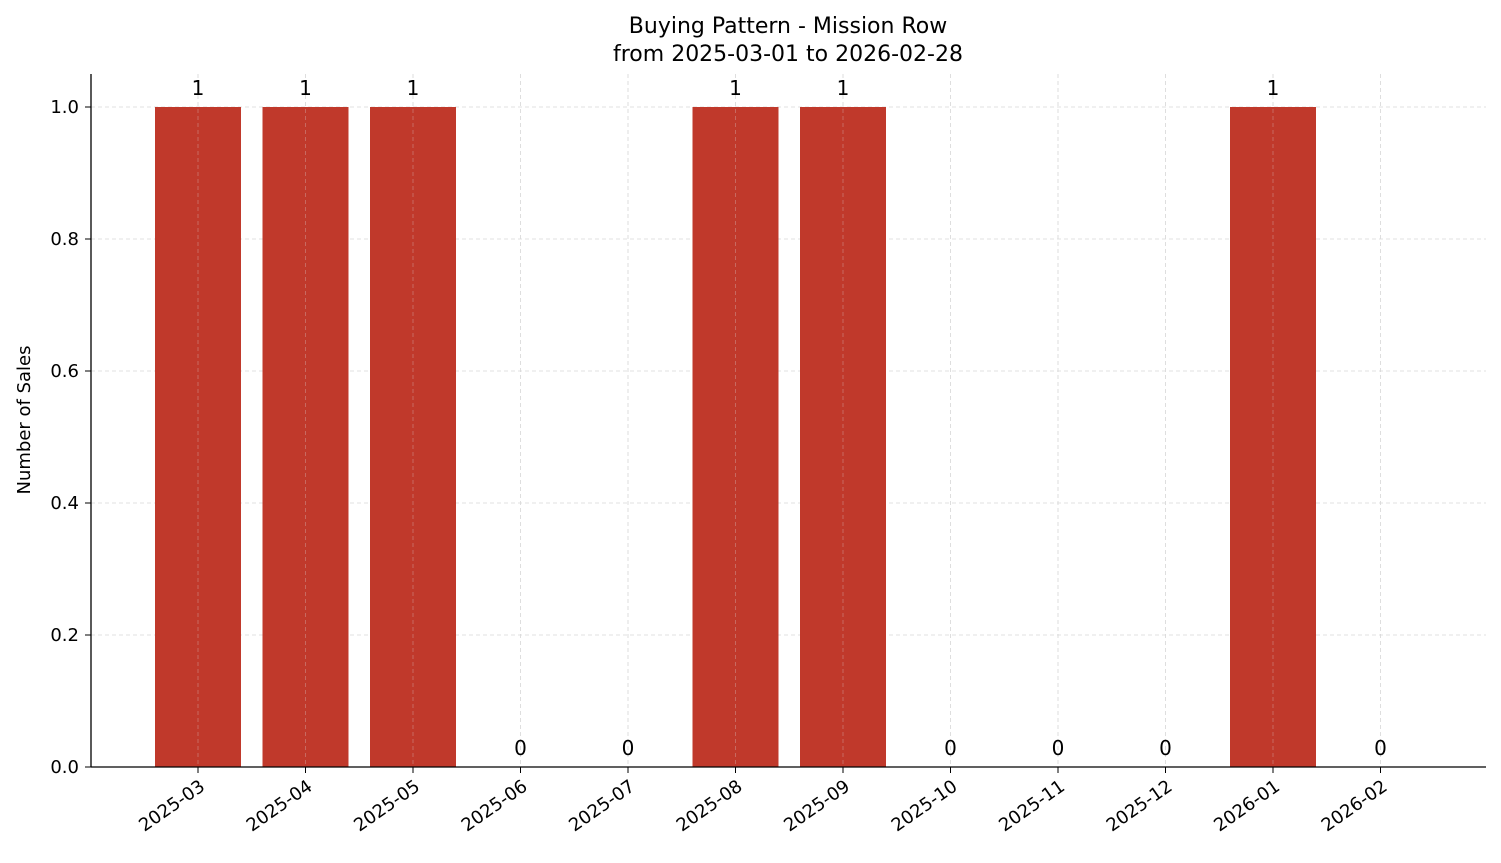 This screenshot has width=1501, height=863. I want to click on y-tick-label: 0.2, so click(64, 635).